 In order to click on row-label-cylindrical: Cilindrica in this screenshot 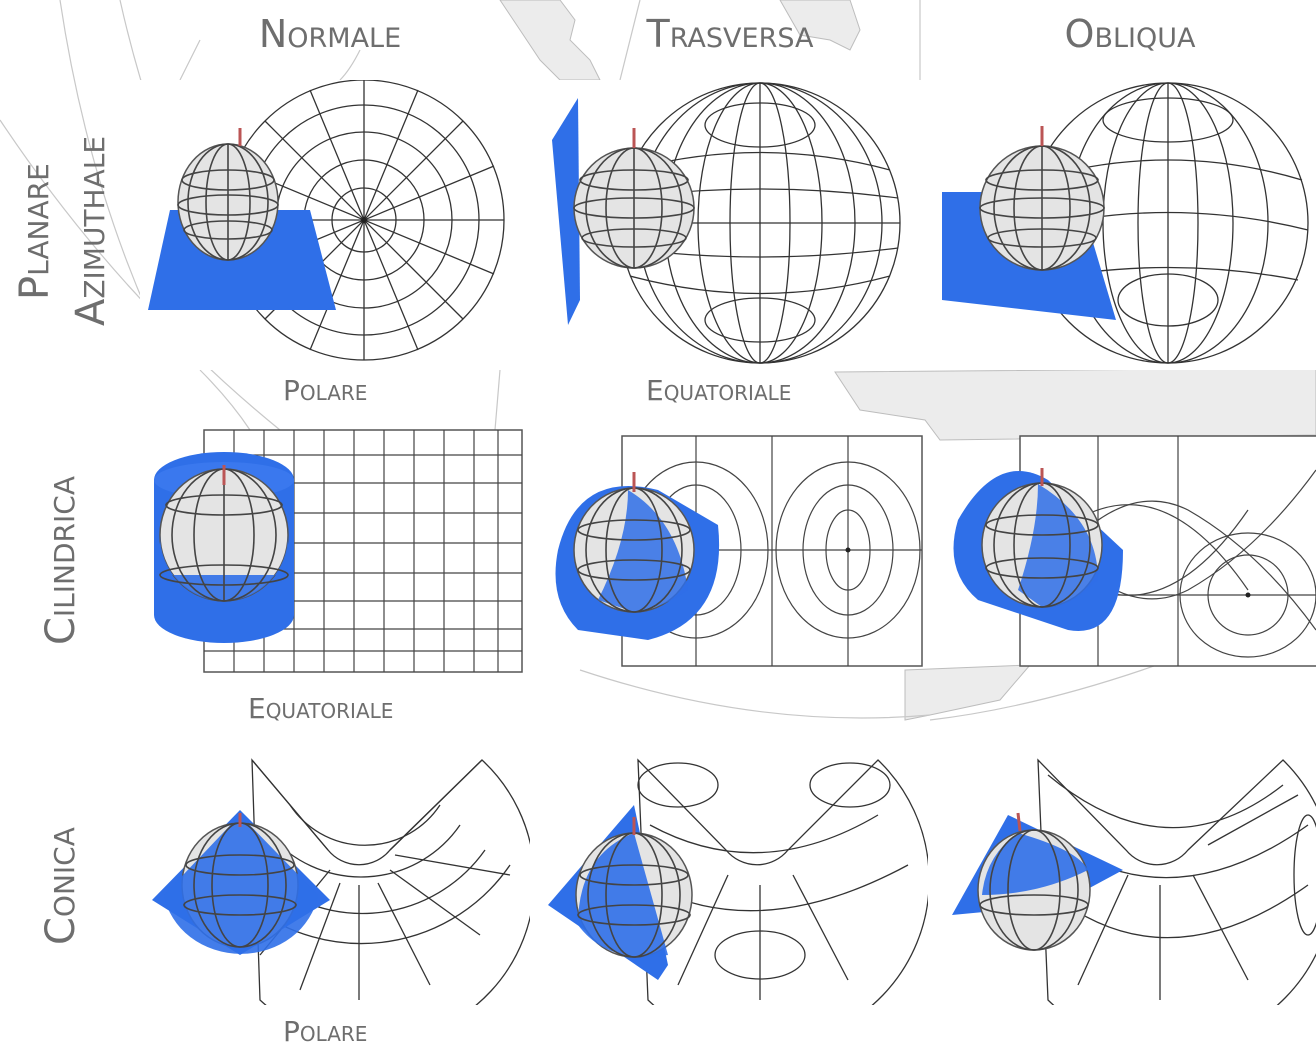, I will do `click(61, 560)`.